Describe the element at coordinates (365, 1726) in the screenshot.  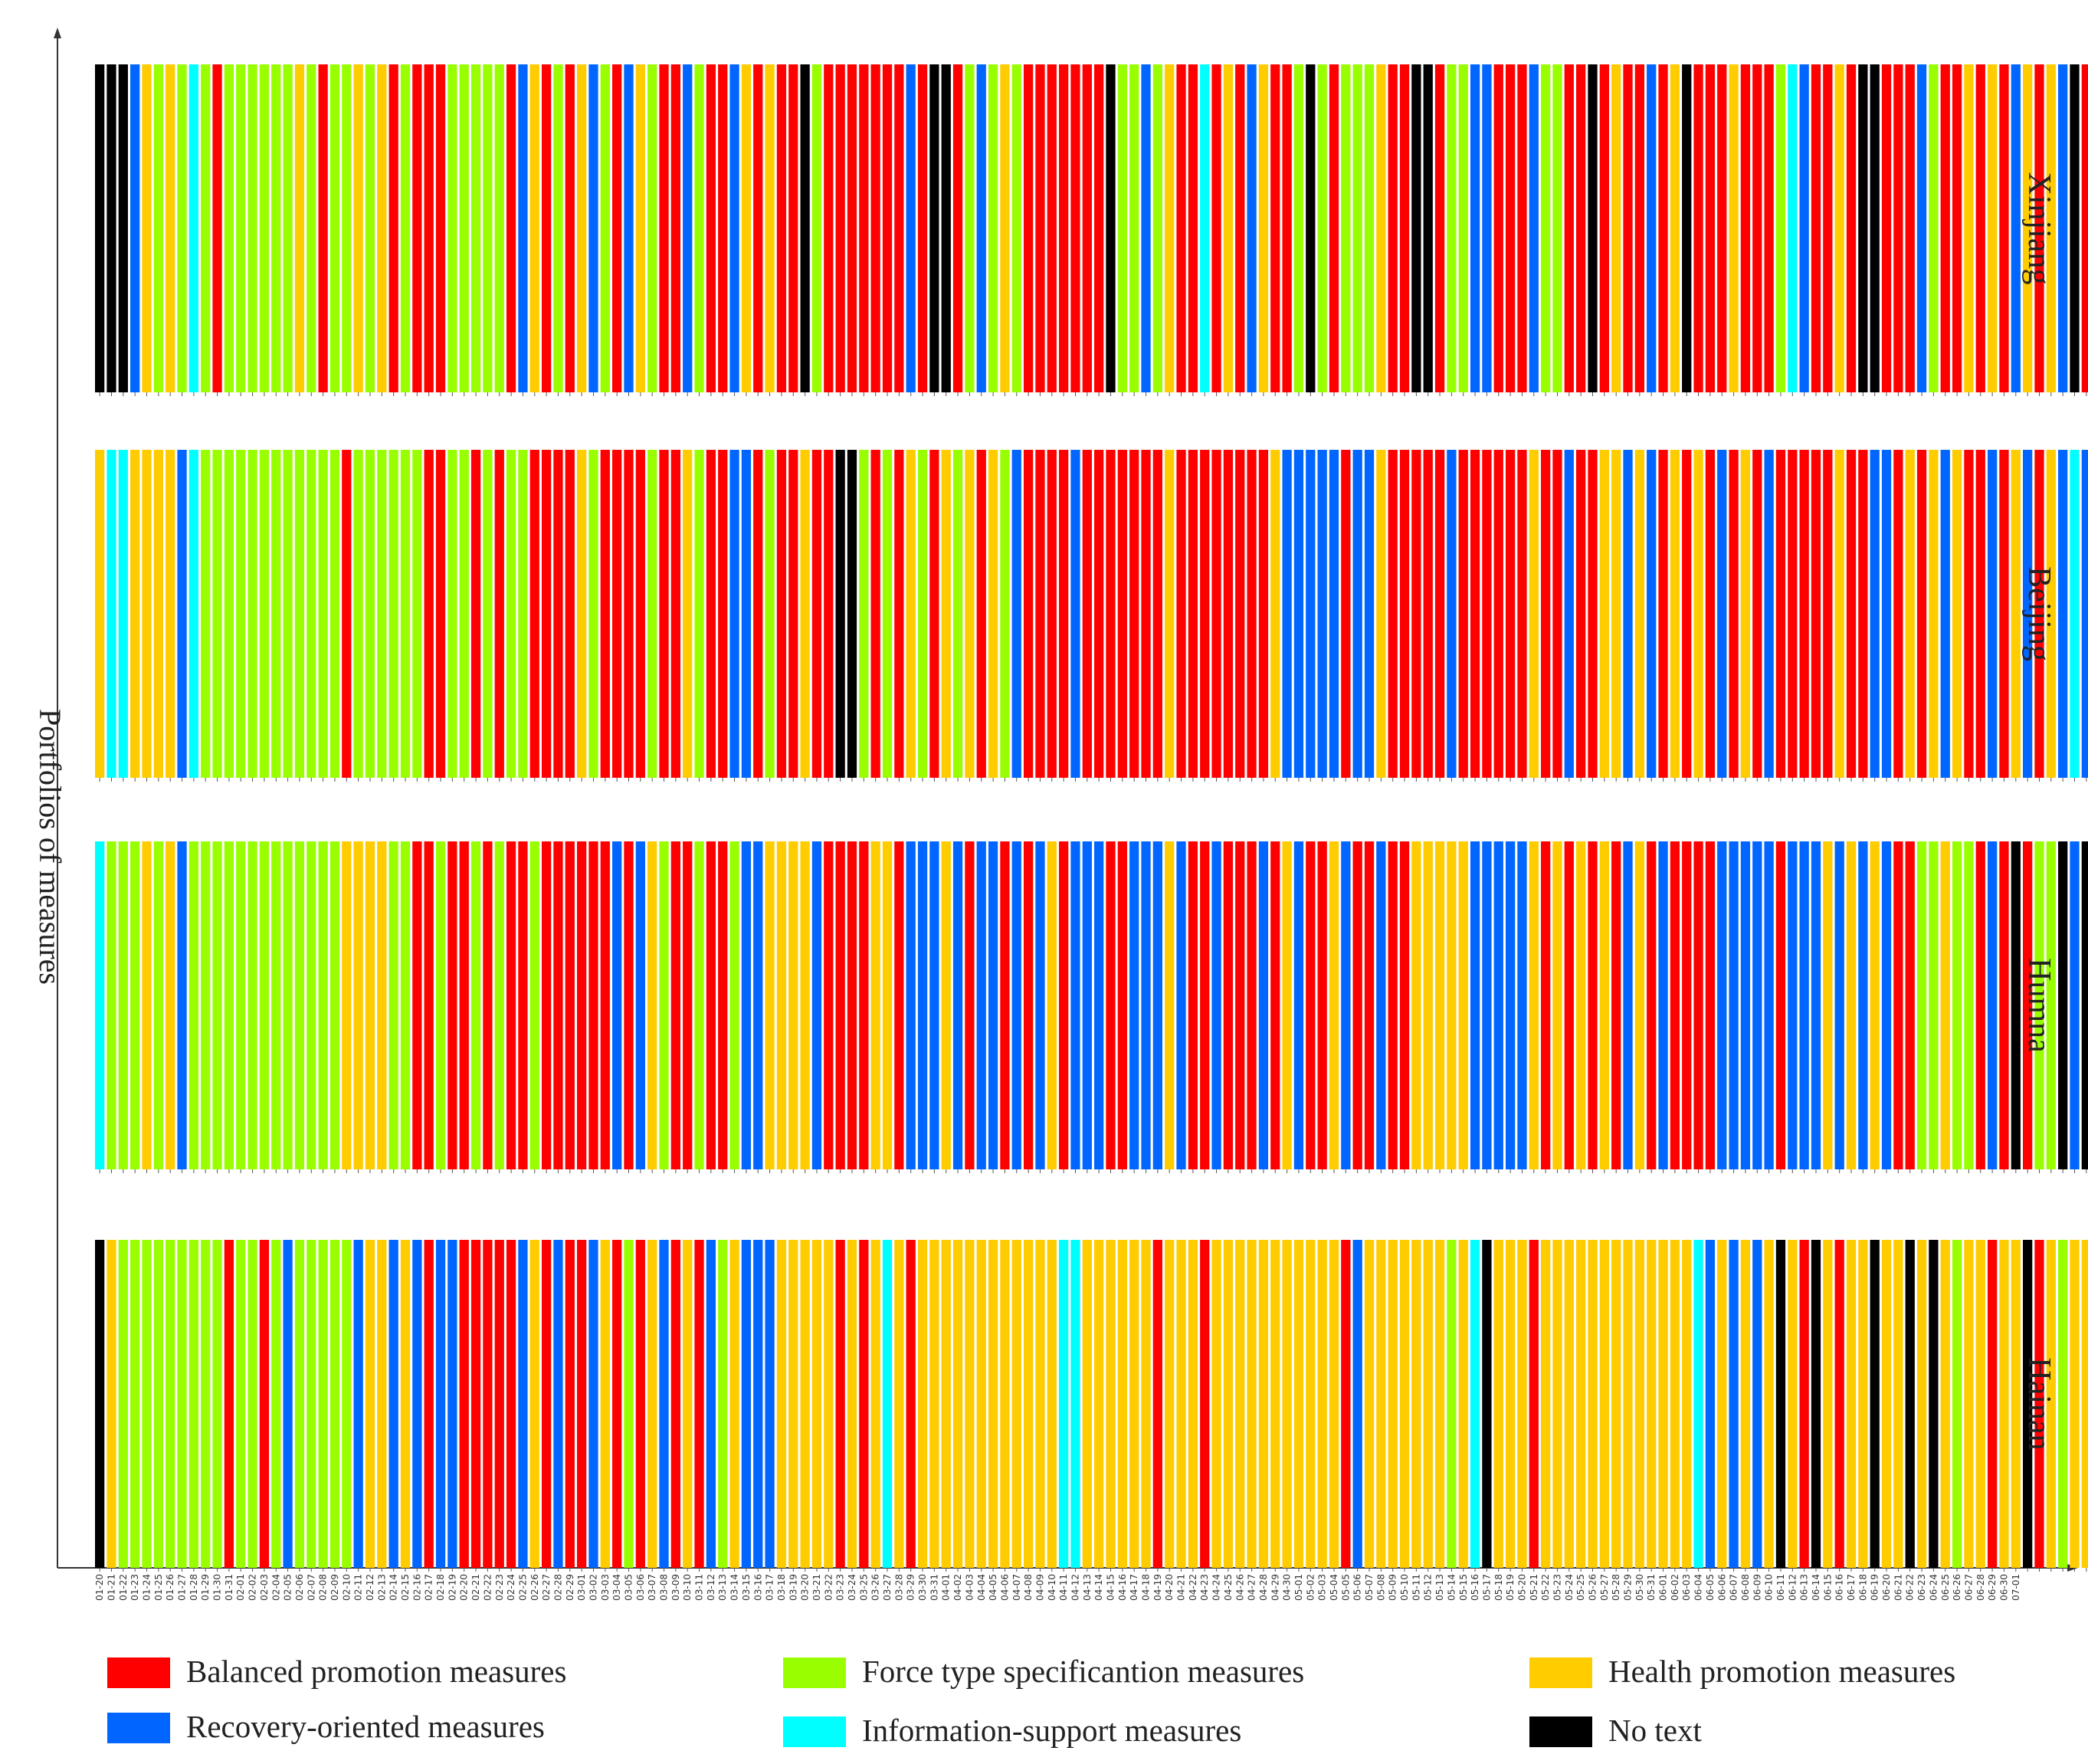
I see `legend-label: Recovery-oriented measures` at that location.